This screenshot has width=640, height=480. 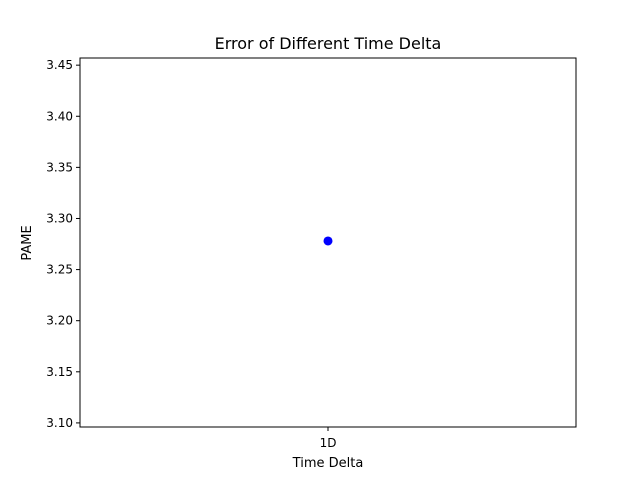 I want to click on data-points, so click(x=328, y=241).